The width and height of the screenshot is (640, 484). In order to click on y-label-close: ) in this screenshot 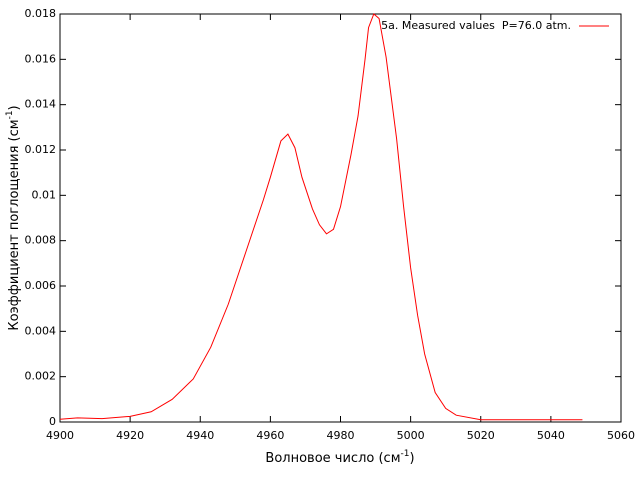, I will do `click(14, 107)`.